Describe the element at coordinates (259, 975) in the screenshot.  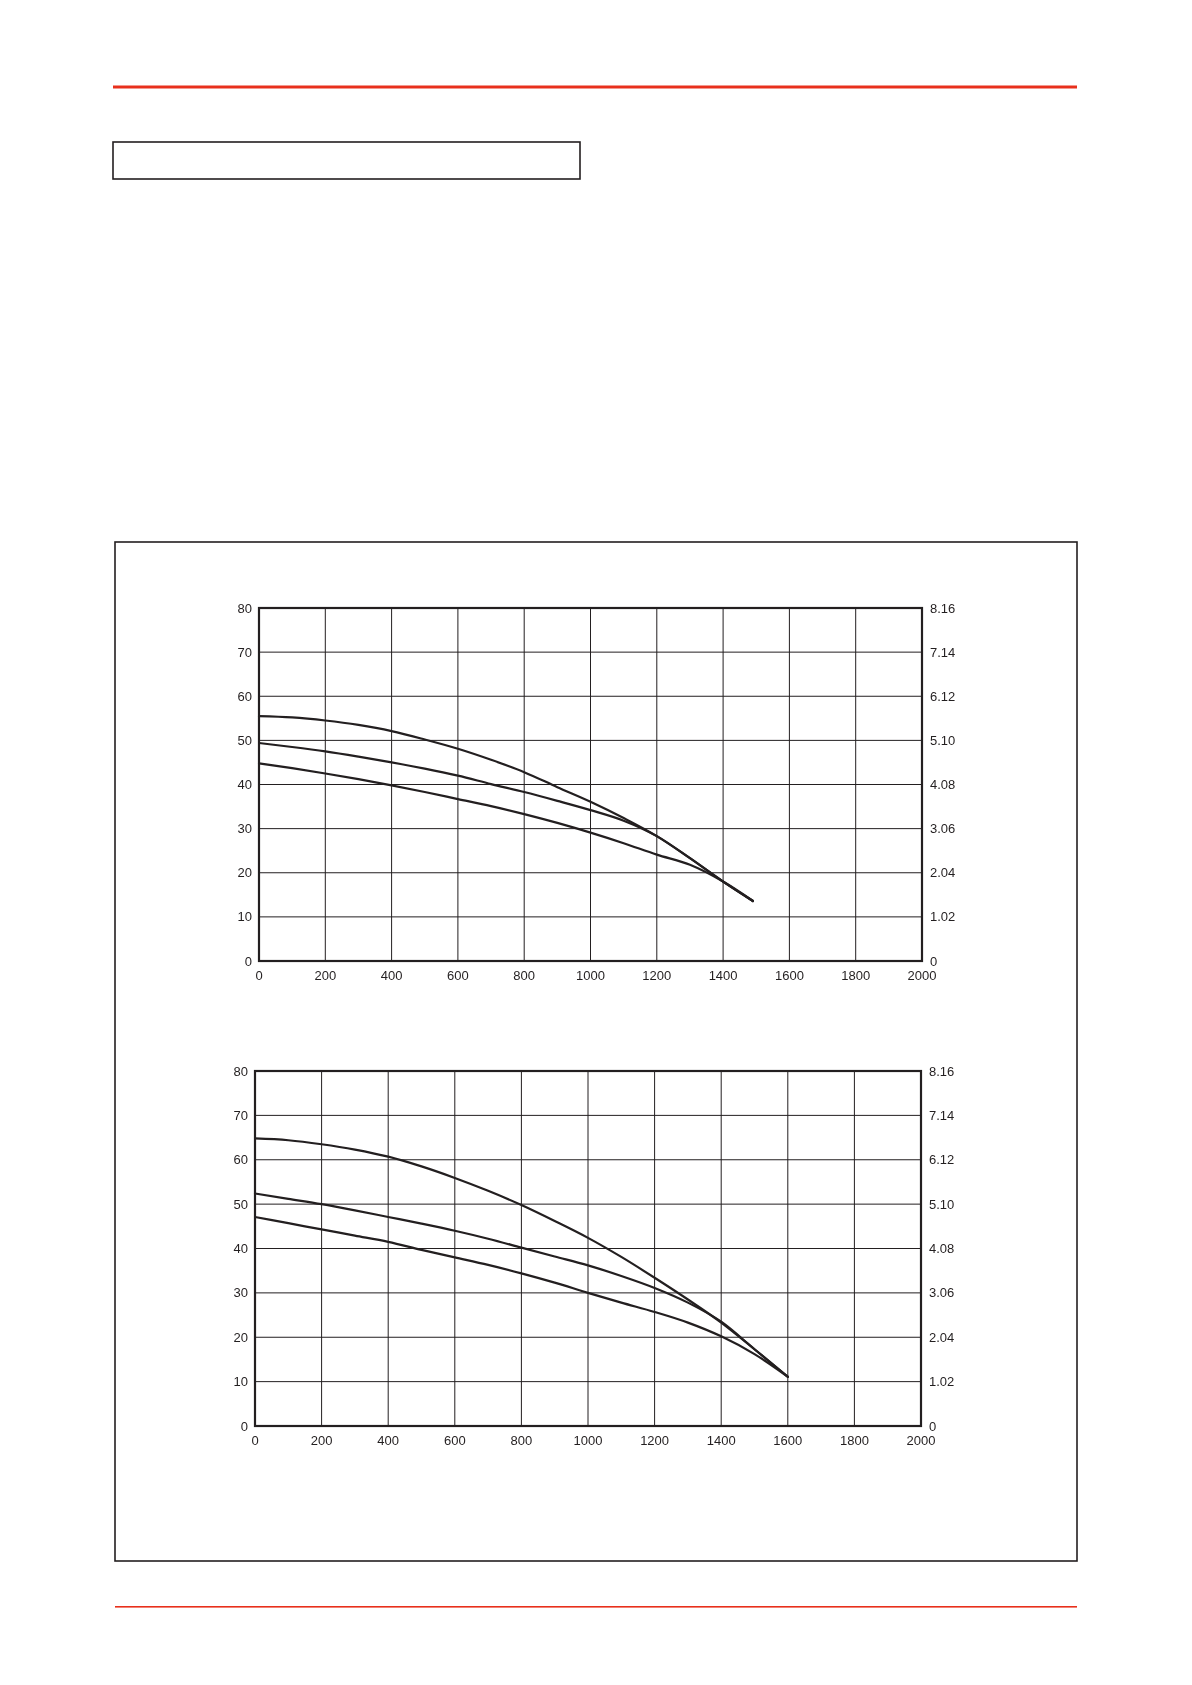
I see `x-tick-label: 0` at that location.